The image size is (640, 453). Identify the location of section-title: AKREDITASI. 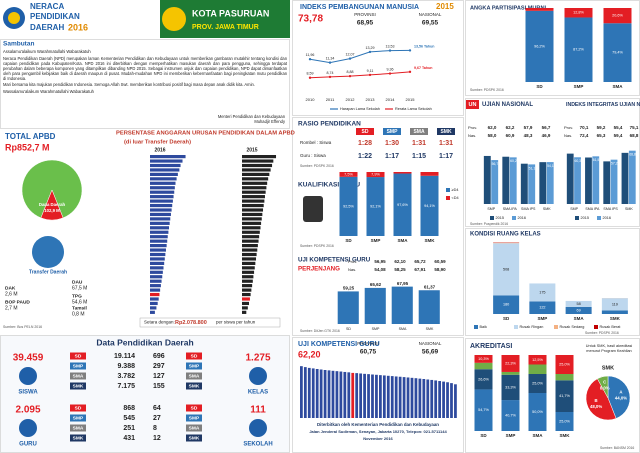
(491, 346).